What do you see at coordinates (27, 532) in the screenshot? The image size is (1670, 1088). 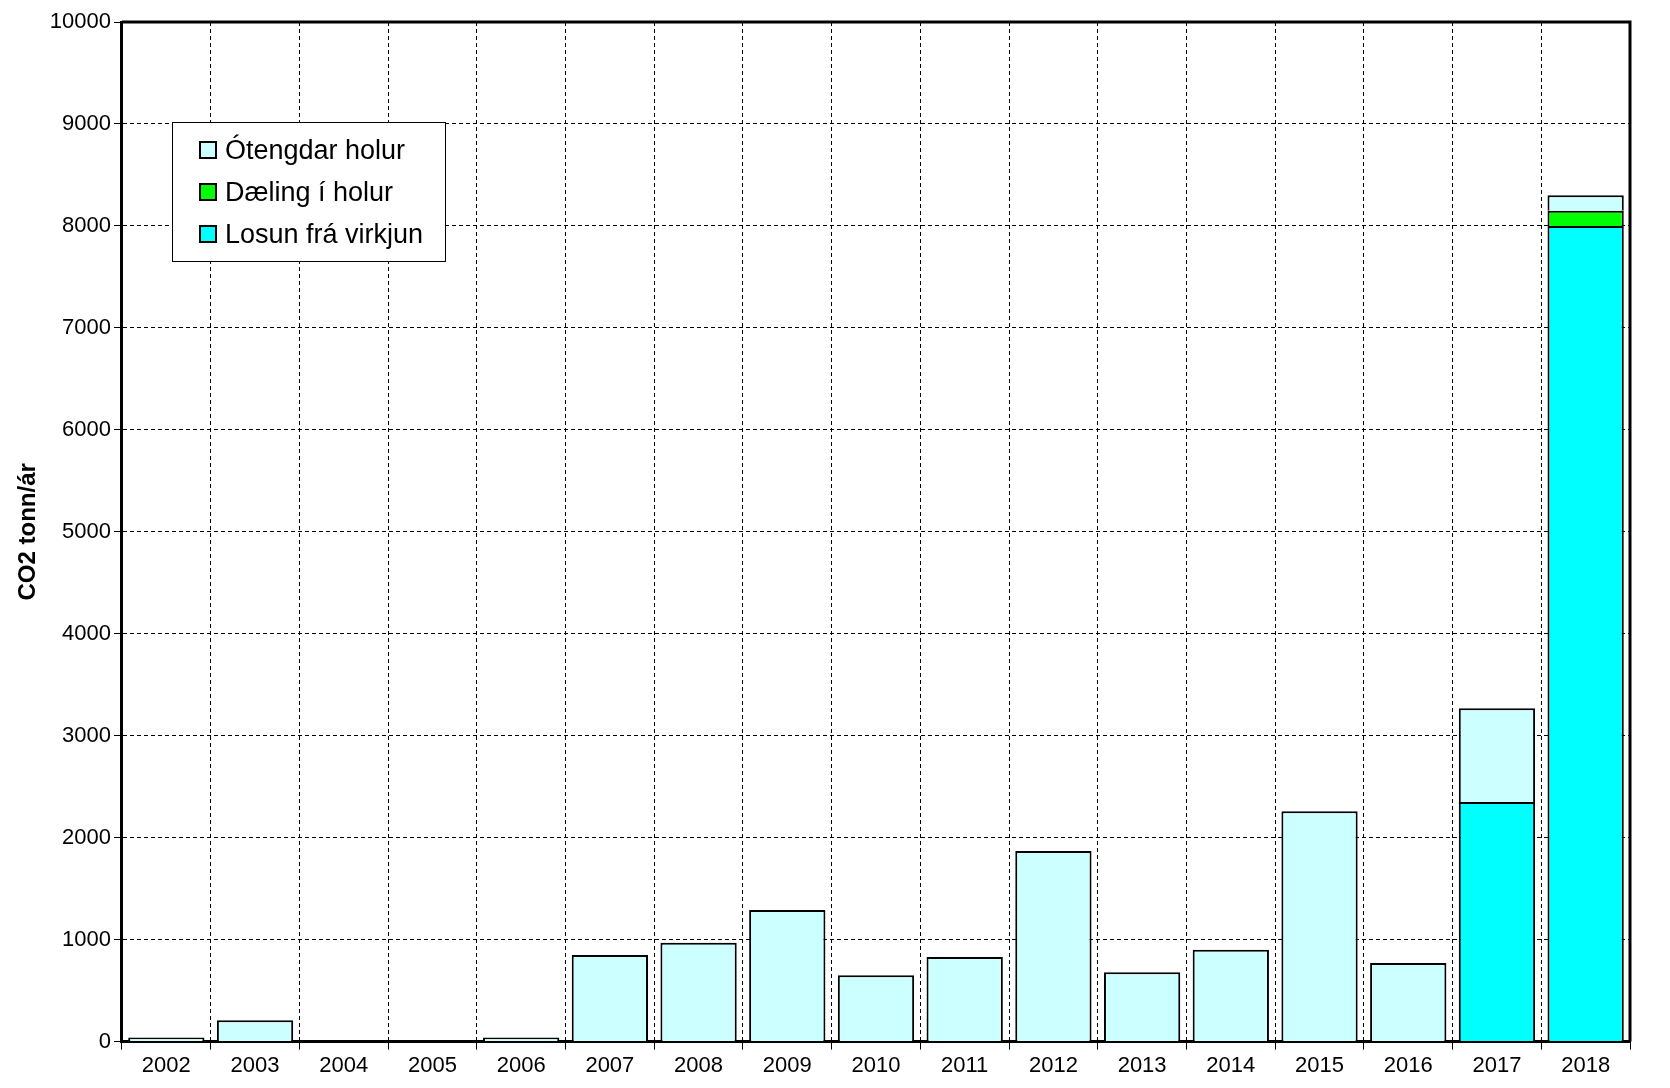 I see `y-axis-title: CO2 tonn/ár` at bounding box center [27, 532].